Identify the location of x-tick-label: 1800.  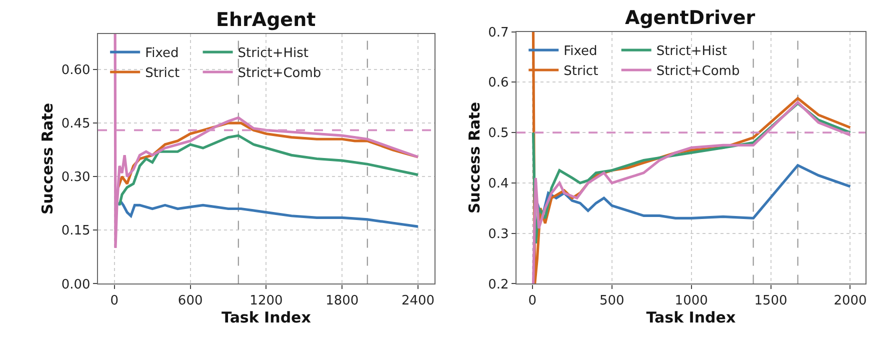
(342, 300).